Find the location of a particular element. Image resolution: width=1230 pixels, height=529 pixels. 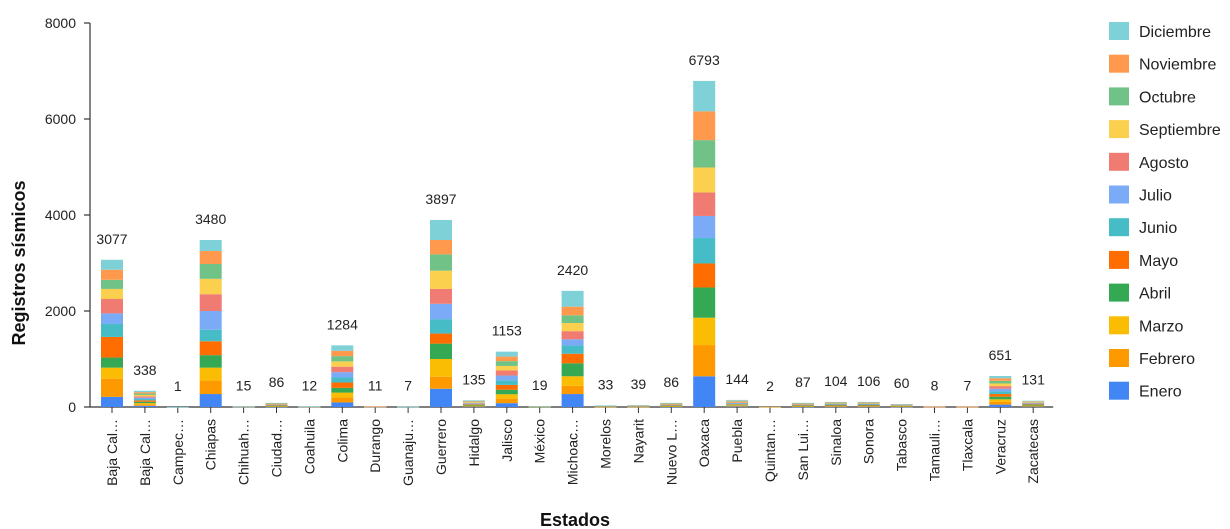

bar-total-label: 87 is located at coordinates (803, 382).